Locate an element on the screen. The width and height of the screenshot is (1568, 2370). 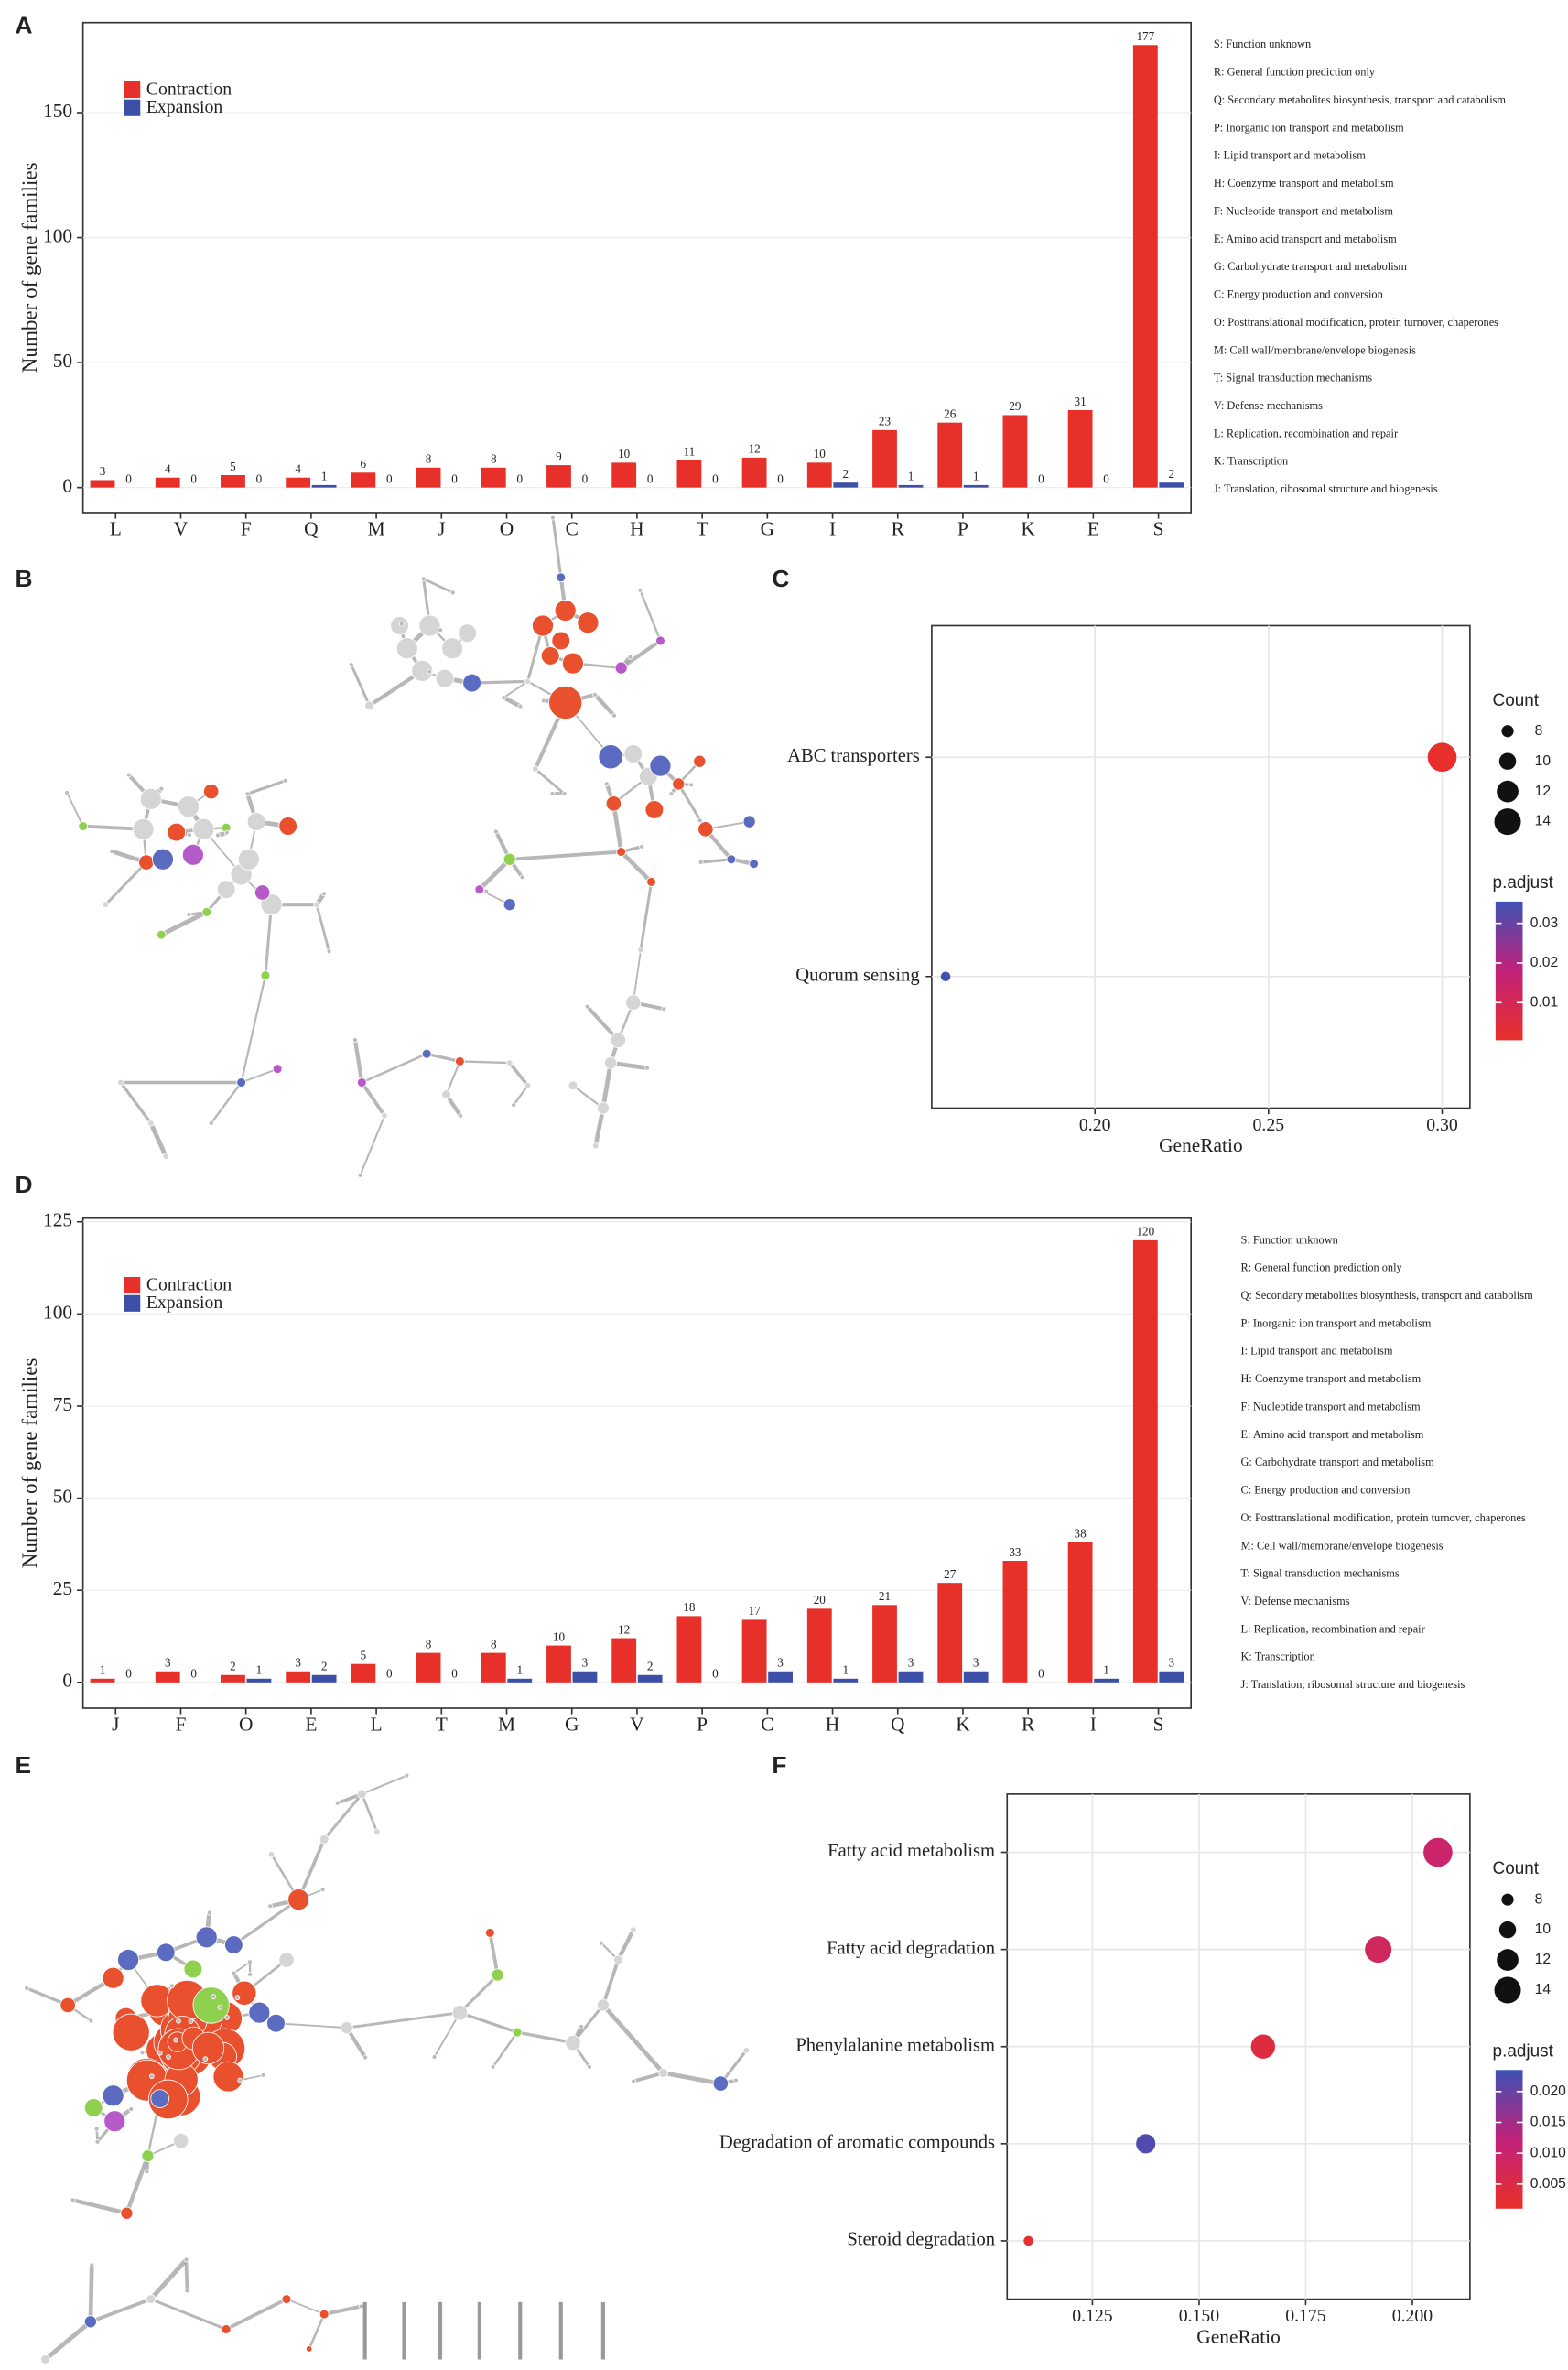
x-axis-label: GeneRatio is located at coordinates (1239, 2336).